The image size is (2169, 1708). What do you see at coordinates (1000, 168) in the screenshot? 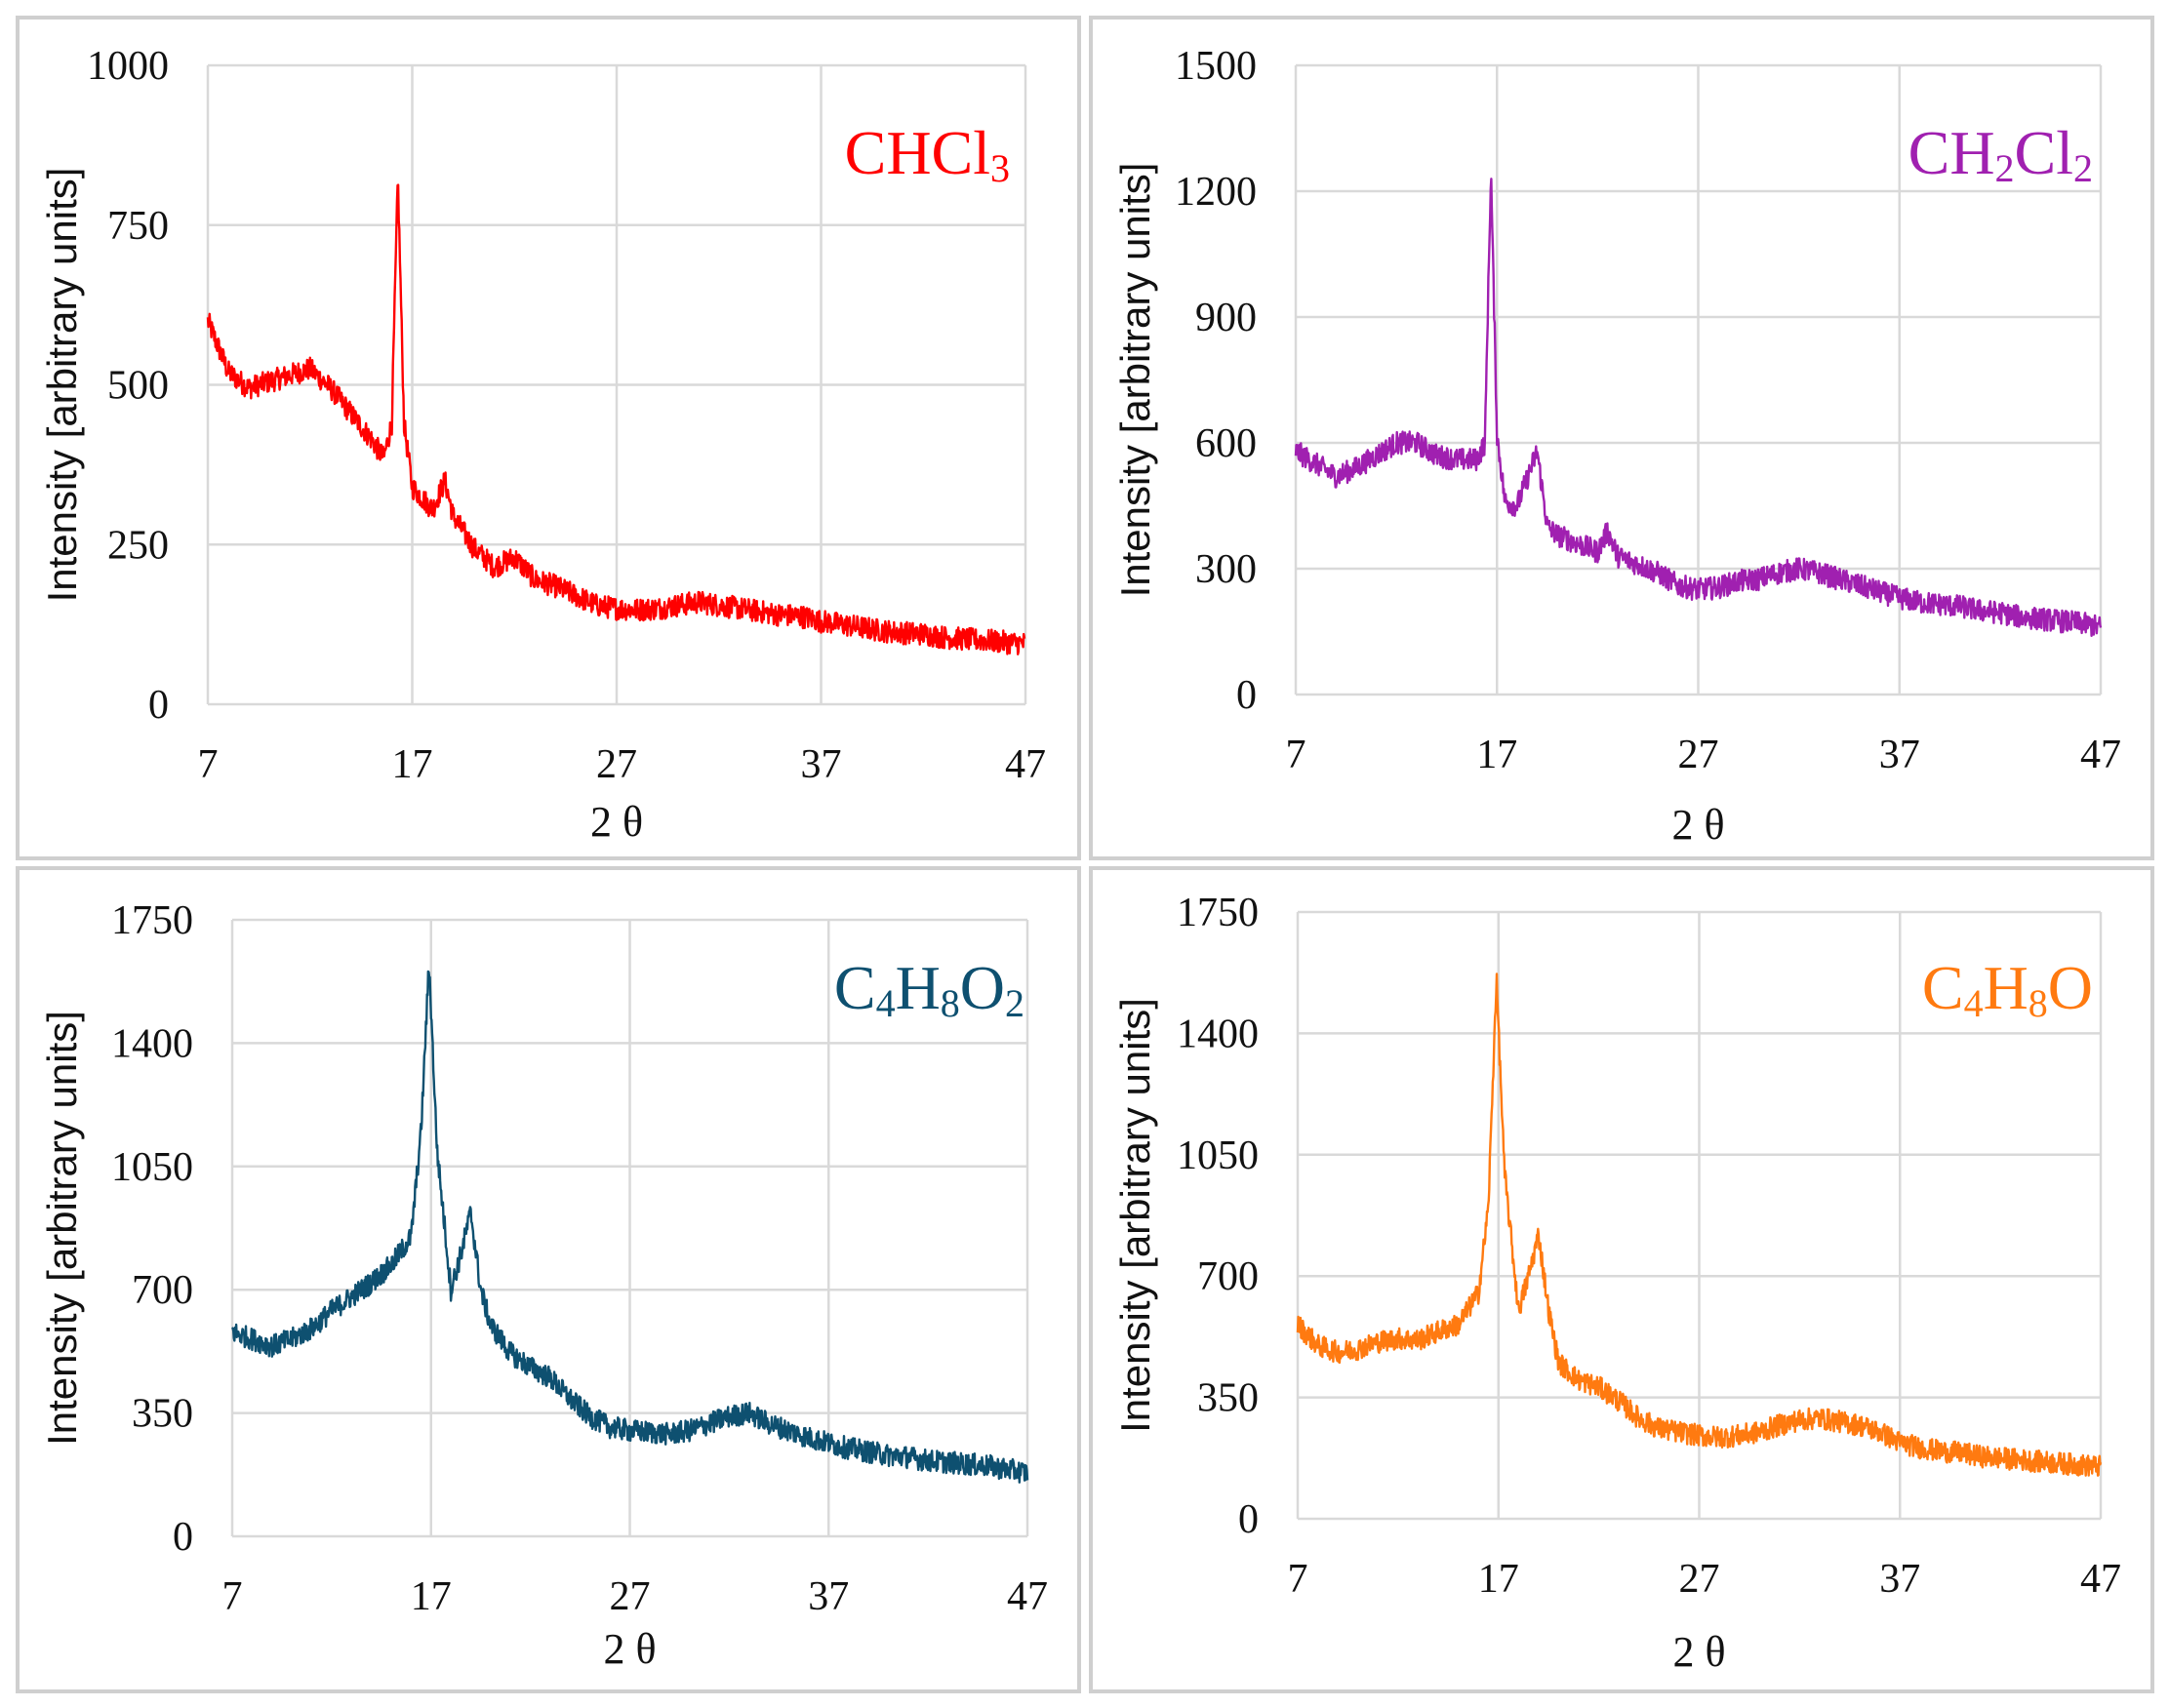
I see `title-subscript: 3` at bounding box center [1000, 168].